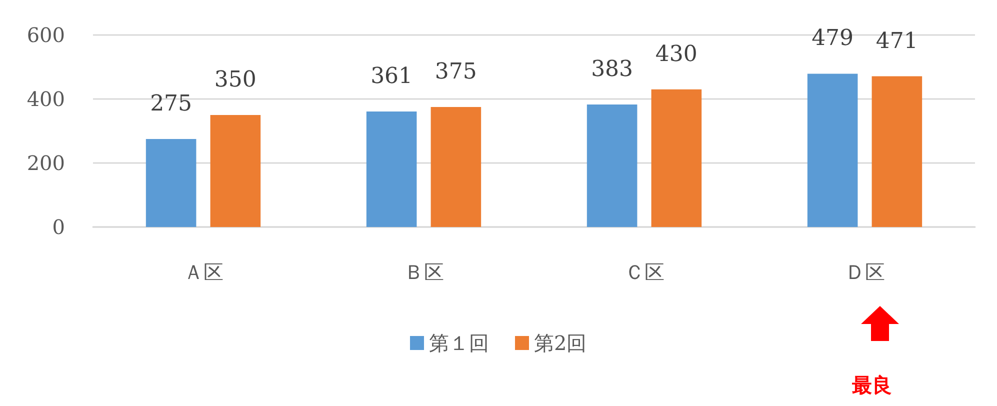 Image resolution: width=997 pixels, height=406 pixels. Describe the element at coordinates (644, 272) in the screenshot. I see `x-tick-label: Ｃ区` at that location.